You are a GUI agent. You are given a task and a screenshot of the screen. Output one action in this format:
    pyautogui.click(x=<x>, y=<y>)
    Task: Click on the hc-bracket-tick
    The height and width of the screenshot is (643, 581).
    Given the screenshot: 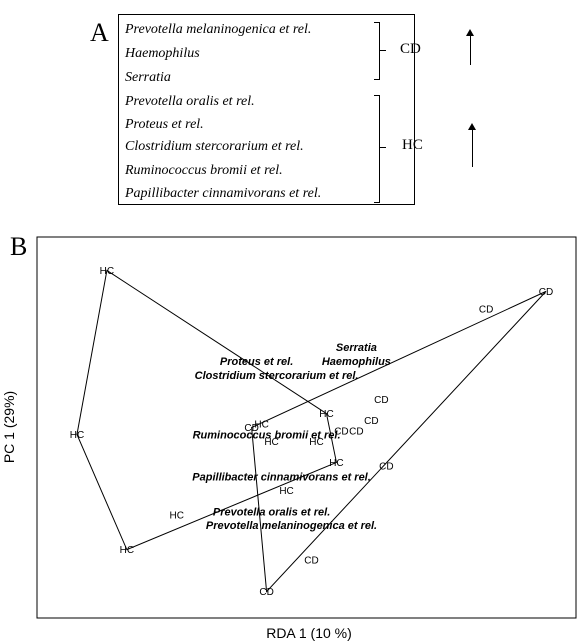 What is the action you would take?
    pyautogui.click(x=383, y=147)
    